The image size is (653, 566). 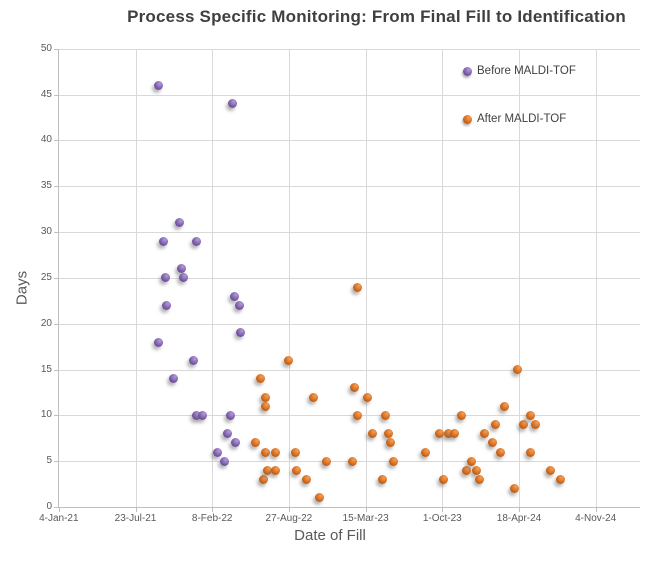 What do you see at coordinates (596, 518) in the screenshot?
I see `x-tick-label: 4-Nov-24` at bounding box center [596, 518].